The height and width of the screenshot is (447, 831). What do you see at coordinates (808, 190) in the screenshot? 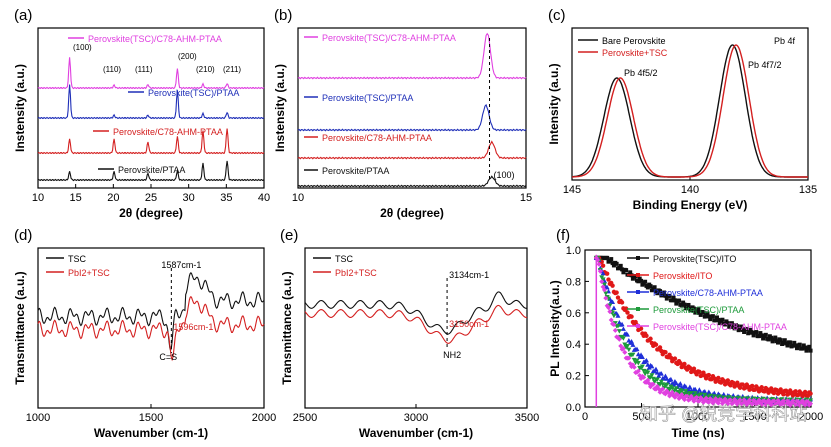
I see `panel-c-xtick-label: 135` at bounding box center [808, 190].